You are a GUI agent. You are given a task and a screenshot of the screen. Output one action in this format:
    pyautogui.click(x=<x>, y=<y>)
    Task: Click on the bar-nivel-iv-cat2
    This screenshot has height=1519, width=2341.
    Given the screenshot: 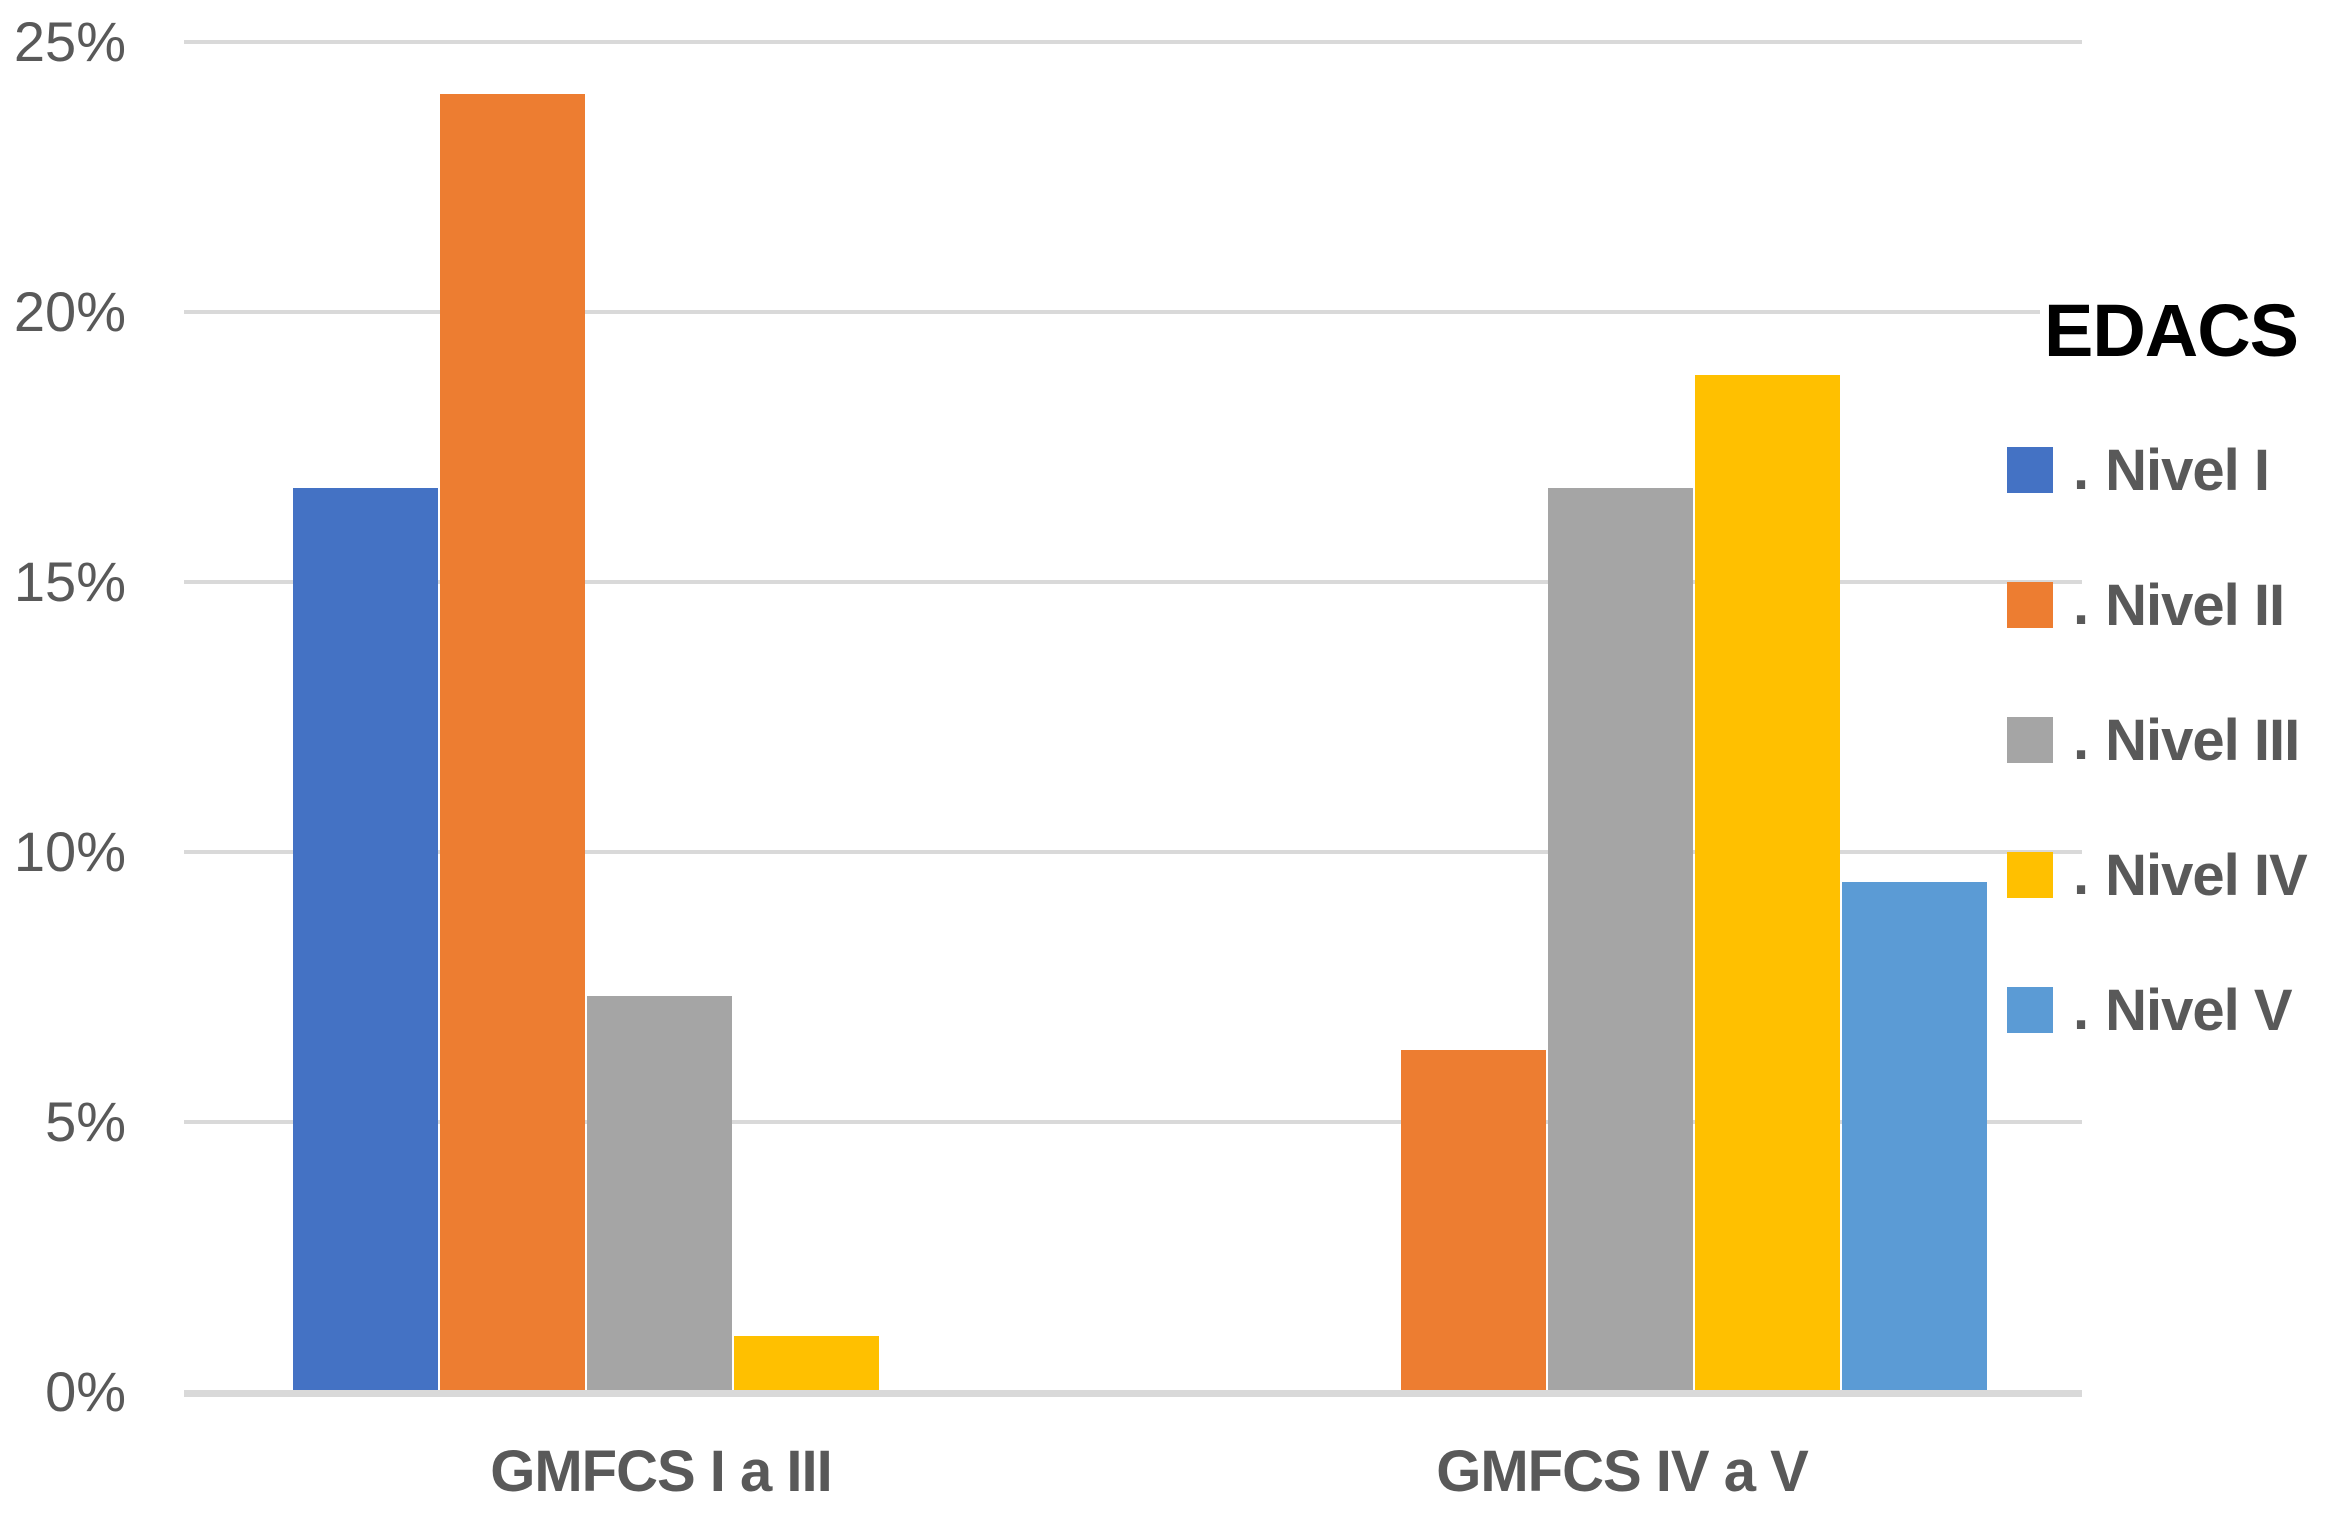 What is the action you would take?
    pyautogui.click(x=1767, y=882)
    